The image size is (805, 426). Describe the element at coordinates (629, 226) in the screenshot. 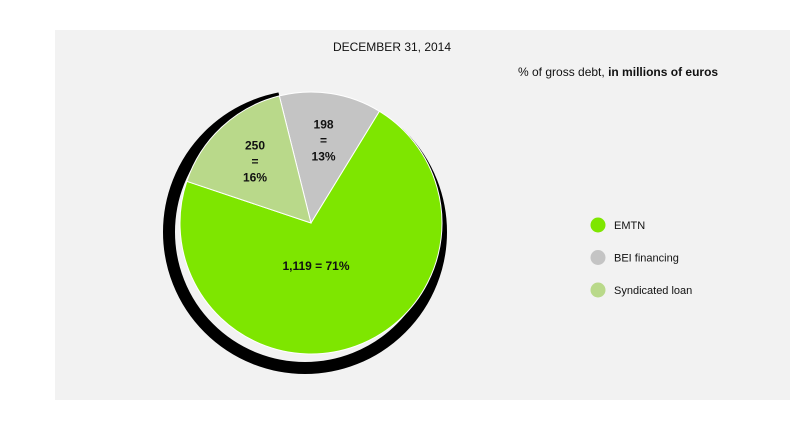

I see `legend-label: EMTN` at that location.